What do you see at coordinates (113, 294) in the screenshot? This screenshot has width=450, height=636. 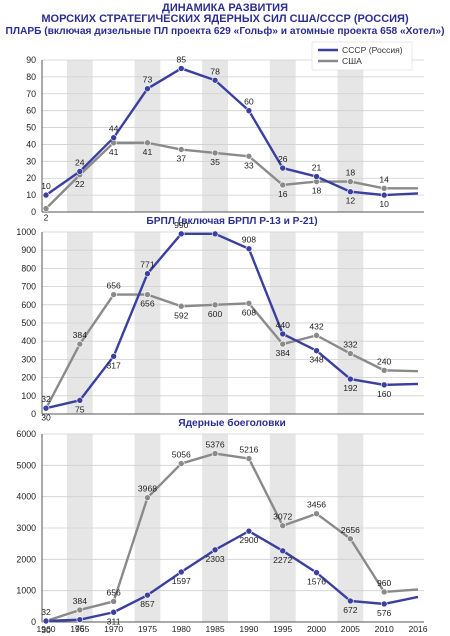 I see `point-1-usa-1970` at bounding box center [113, 294].